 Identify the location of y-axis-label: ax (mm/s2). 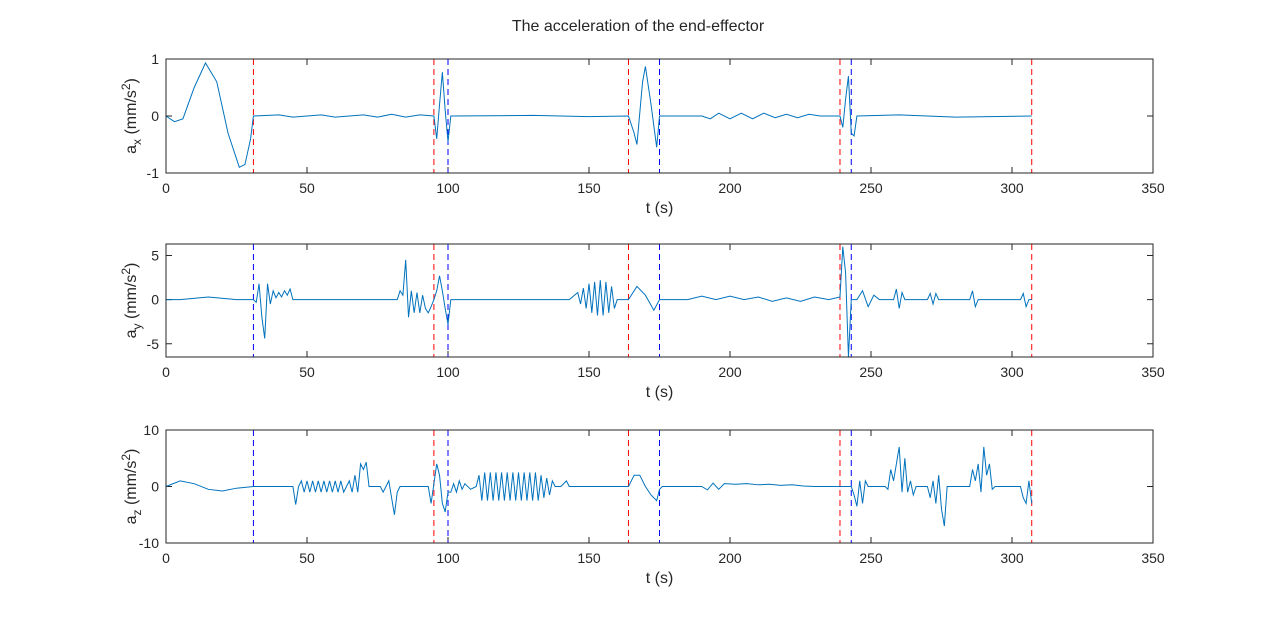
(131, 116).